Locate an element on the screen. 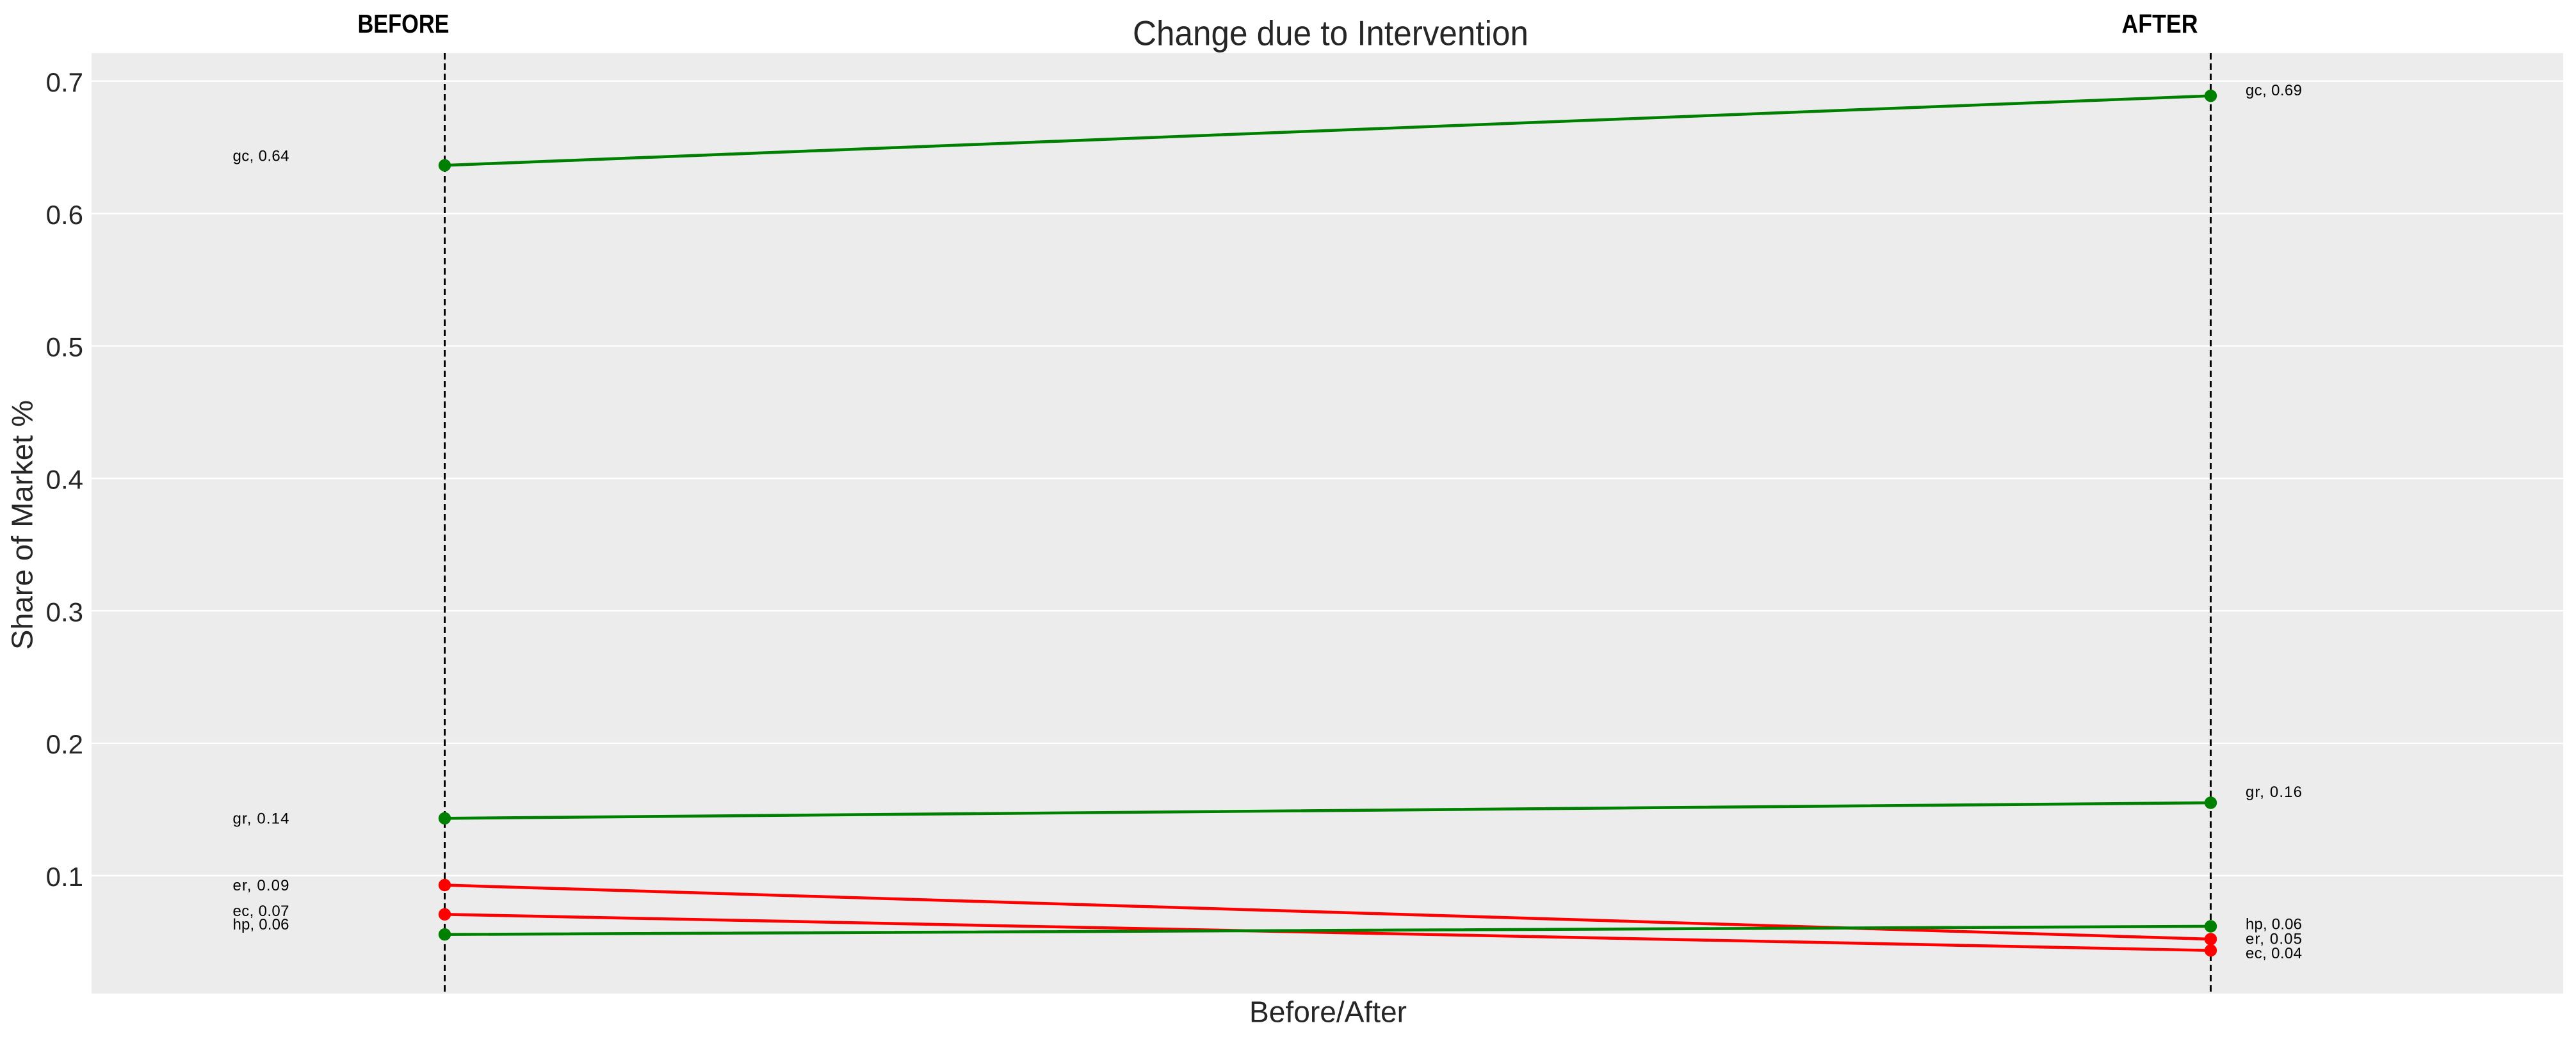 This screenshot has height=1039, width=2576. svg-text: 0.2 is located at coordinates (64, 744).